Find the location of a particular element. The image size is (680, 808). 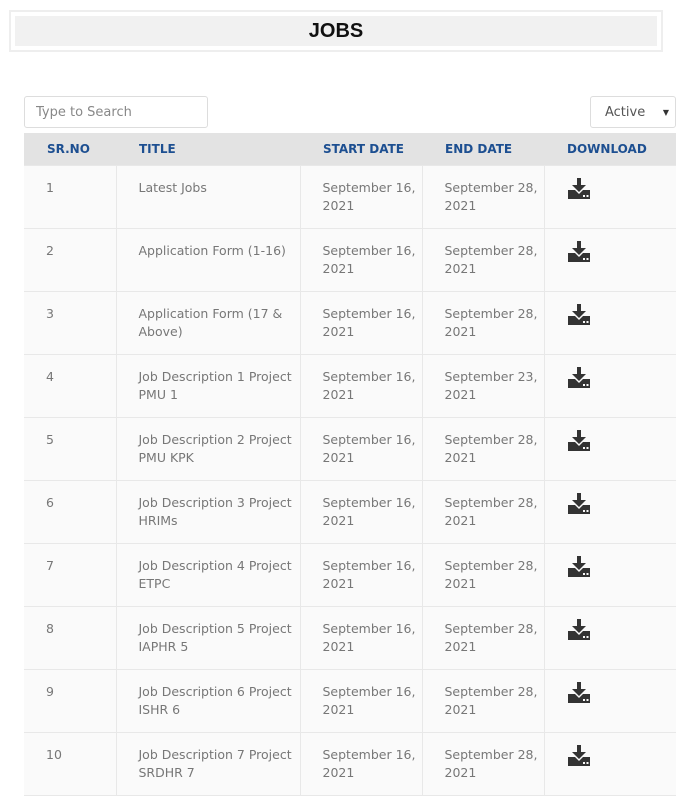

status-filter-select: Active ▼ is located at coordinates (633, 112).